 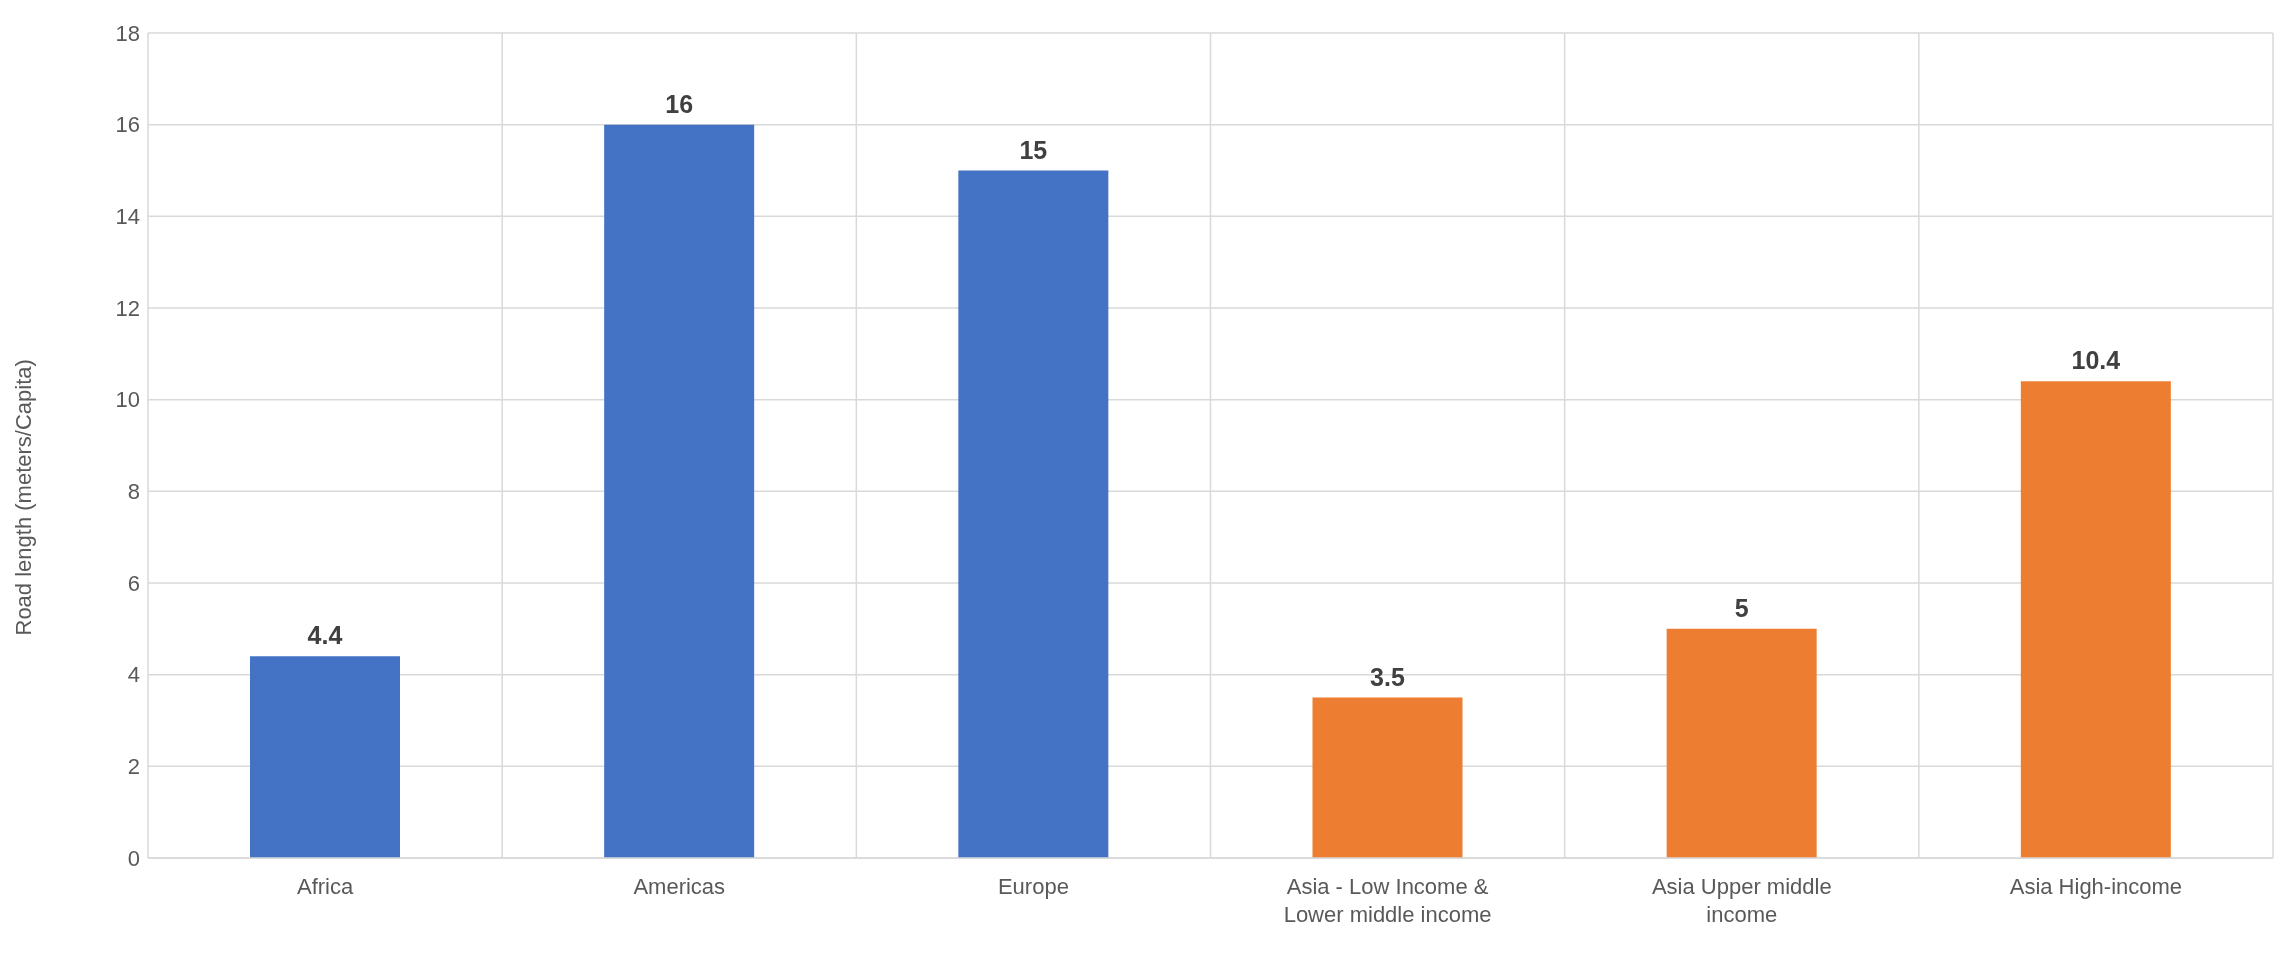 I want to click on data-label: 10.4, so click(x=2096, y=360).